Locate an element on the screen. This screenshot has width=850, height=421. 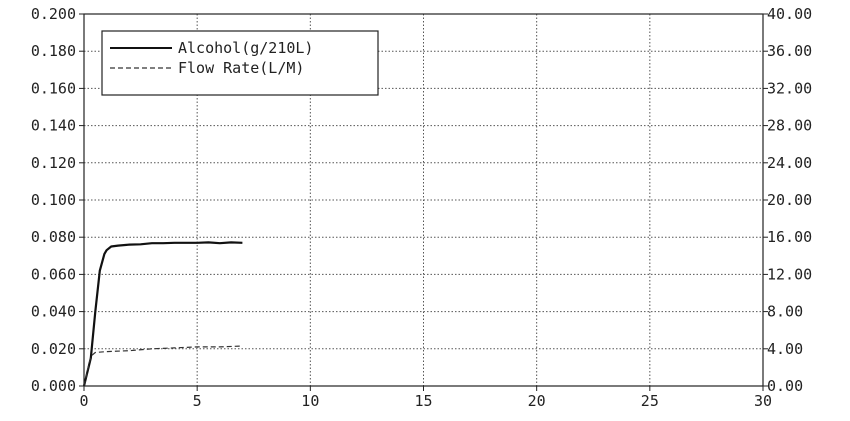
y-right-tick-label: 20.00 is located at coordinates (789, 200).